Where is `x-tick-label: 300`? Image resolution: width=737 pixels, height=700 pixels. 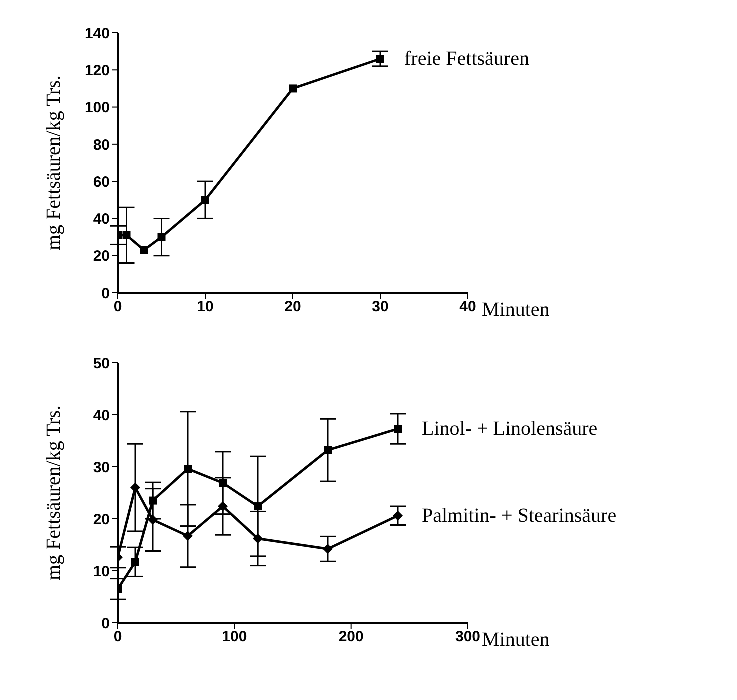
x-tick-label: 300 is located at coordinates (468, 637).